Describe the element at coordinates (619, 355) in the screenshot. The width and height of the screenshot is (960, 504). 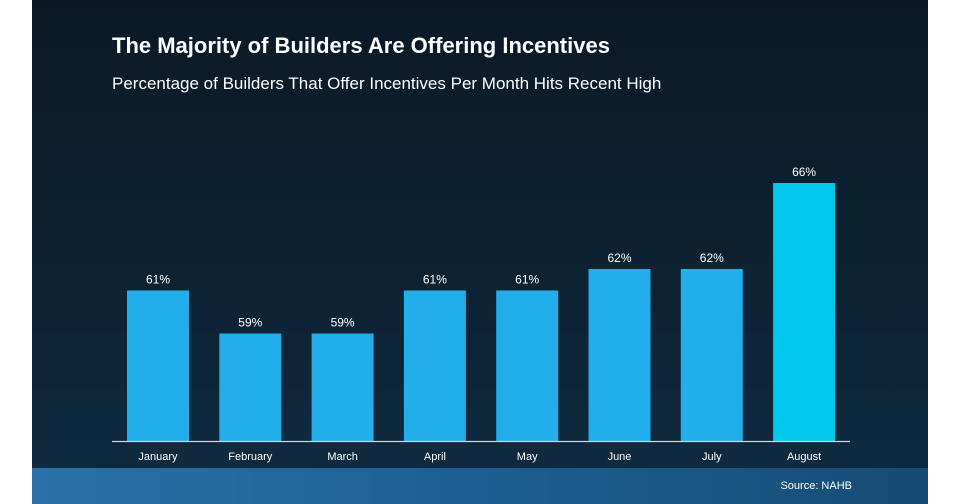
I see `bar-june` at that location.